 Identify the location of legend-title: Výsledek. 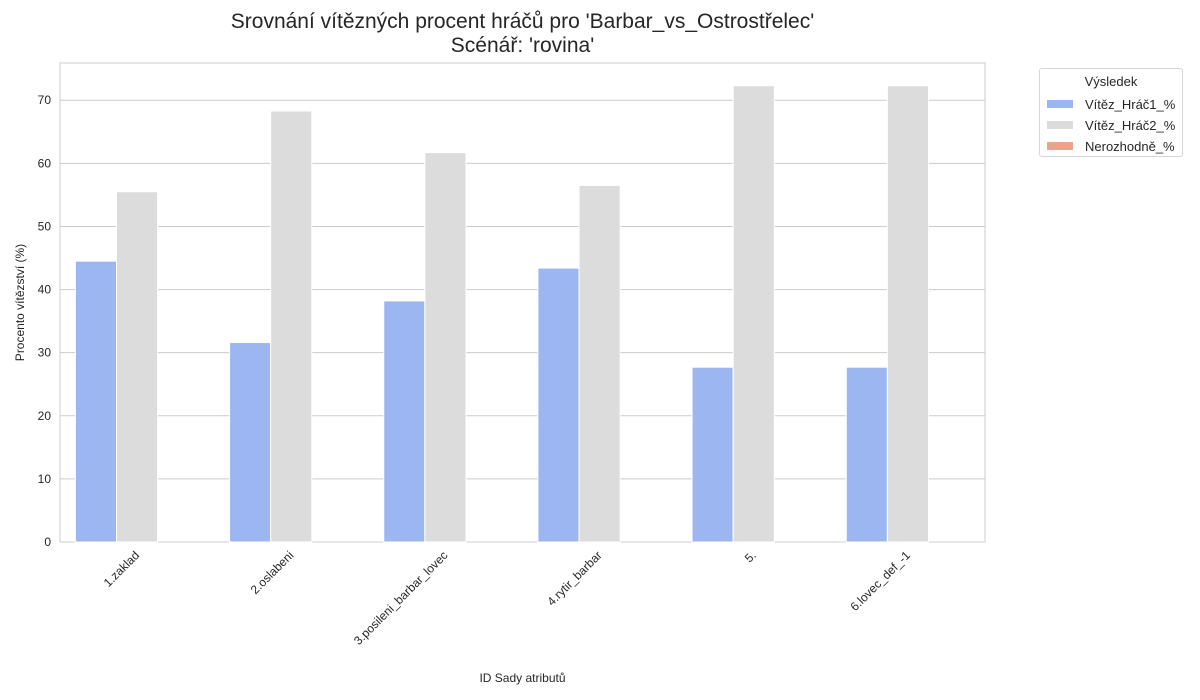
(1111, 81).